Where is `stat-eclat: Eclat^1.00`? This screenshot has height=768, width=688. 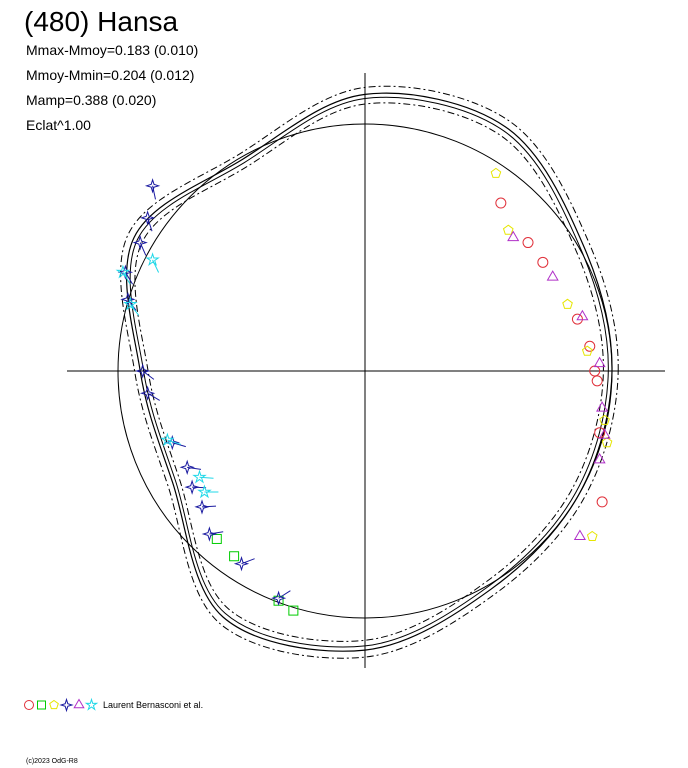
stat-eclat: Eclat^1.00 is located at coordinates (58, 125).